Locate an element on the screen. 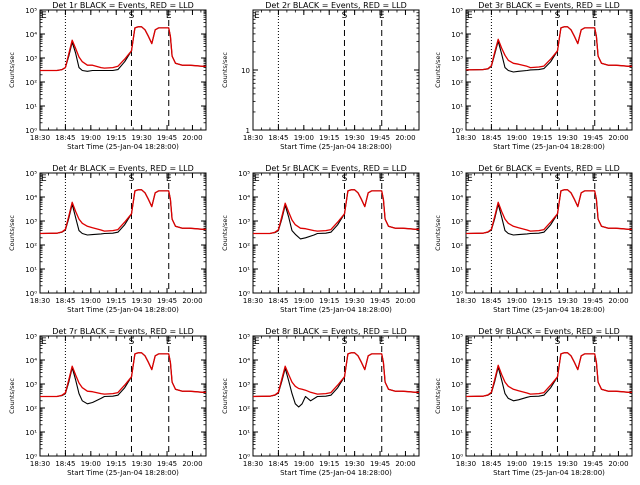 The image size is (640, 485). panel-title: Det 4r BLACK = Events, RED = LLD is located at coordinates (123, 168).